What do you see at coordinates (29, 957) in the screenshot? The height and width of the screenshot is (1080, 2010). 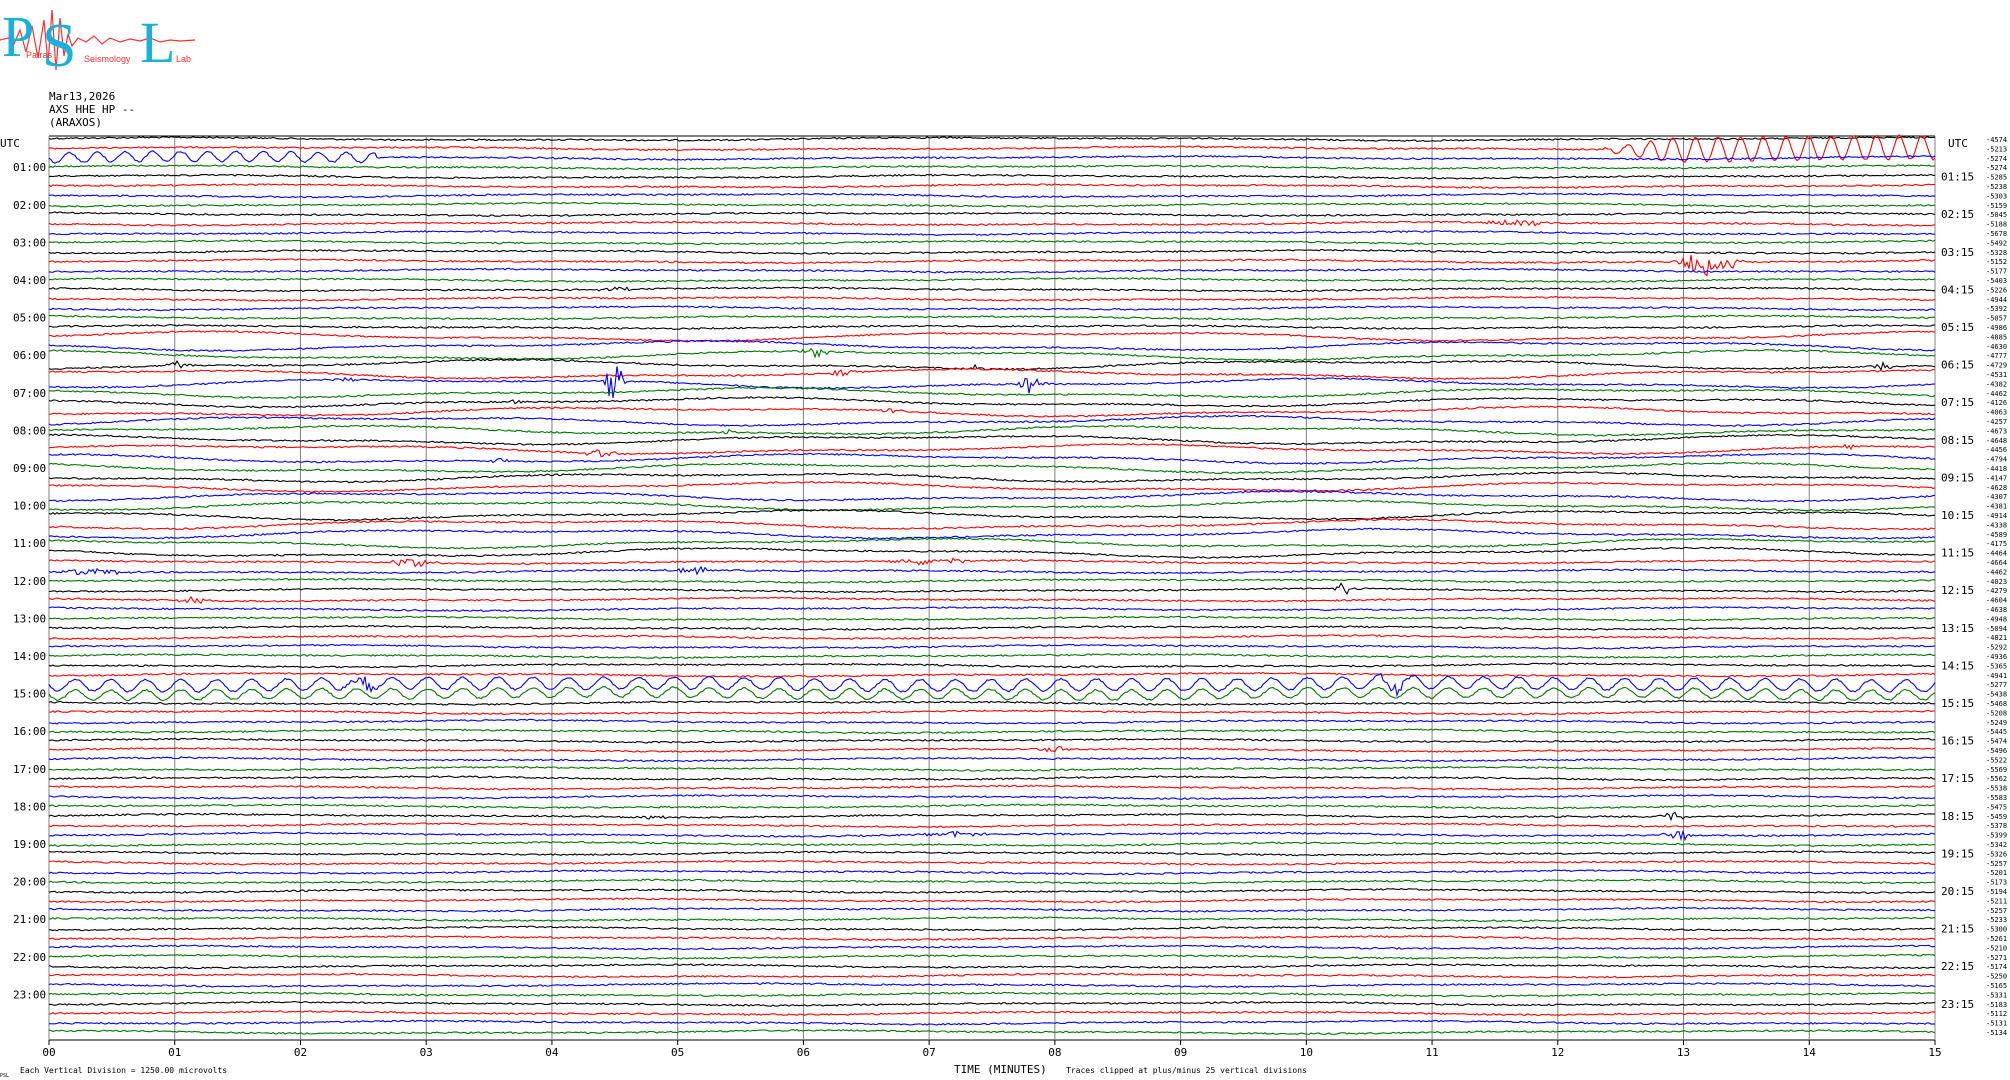 I see `left-hour-label: 22:00` at bounding box center [29, 957].